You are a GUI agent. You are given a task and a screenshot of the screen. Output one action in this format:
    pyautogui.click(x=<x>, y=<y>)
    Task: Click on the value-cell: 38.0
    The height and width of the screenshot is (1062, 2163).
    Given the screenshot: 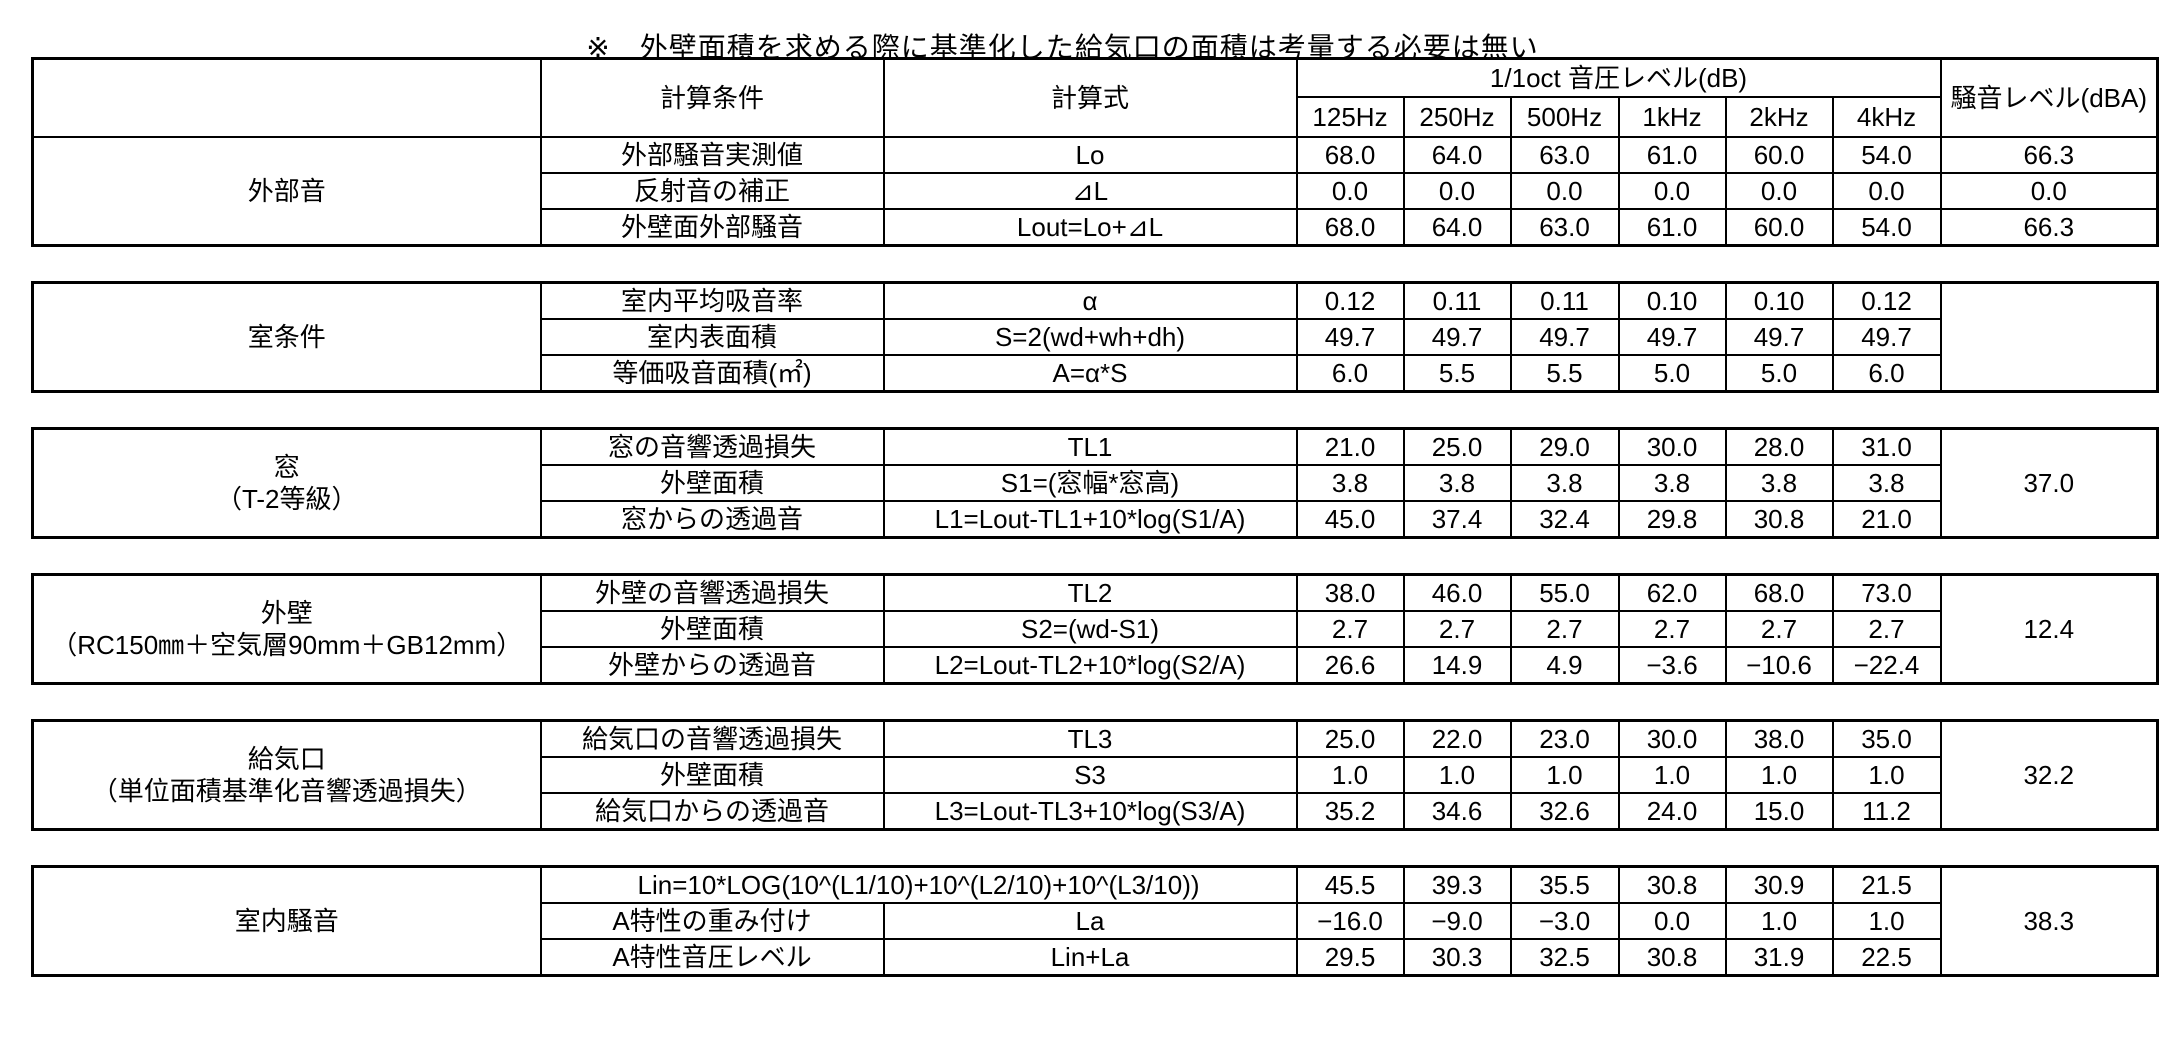 What is the action you would take?
    pyautogui.click(x=1779, y=738)
    